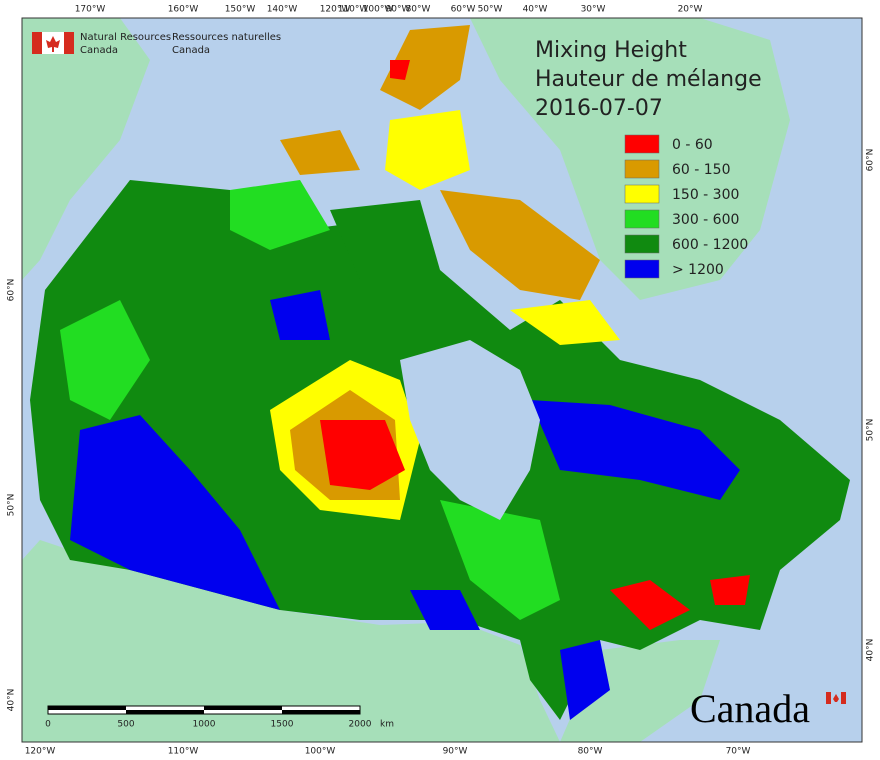 The image size is (880, 760). Describe the element at coordinates (593, 10) in the screenshot. I see `longitude-label: 30°W` at that location.